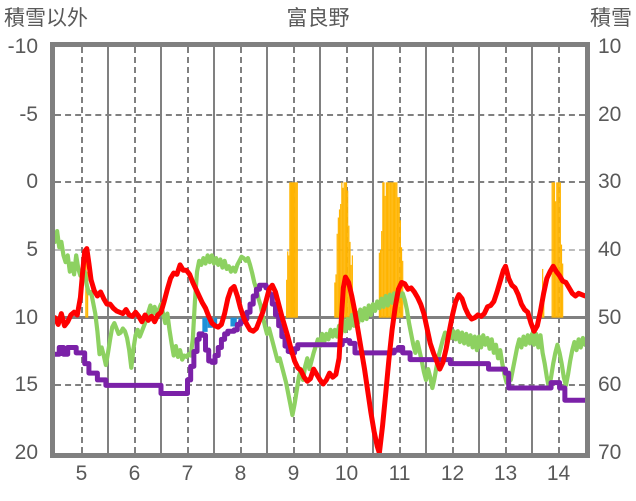  Describe the element at coordinates (558, 473) in the screenshot. I see `x-tick: 14` at that location.